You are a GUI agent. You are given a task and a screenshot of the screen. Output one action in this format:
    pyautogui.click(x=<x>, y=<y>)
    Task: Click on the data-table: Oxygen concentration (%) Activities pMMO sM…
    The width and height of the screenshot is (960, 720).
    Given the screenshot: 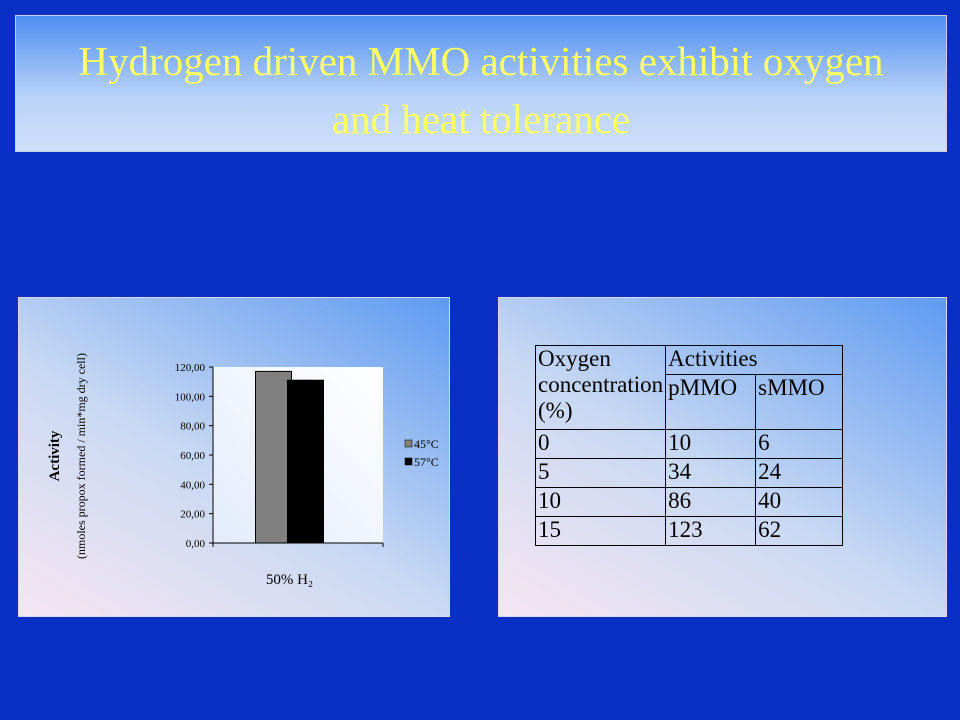 What is the action you would take?
    pyautogui.click(x=689, y=445)
    